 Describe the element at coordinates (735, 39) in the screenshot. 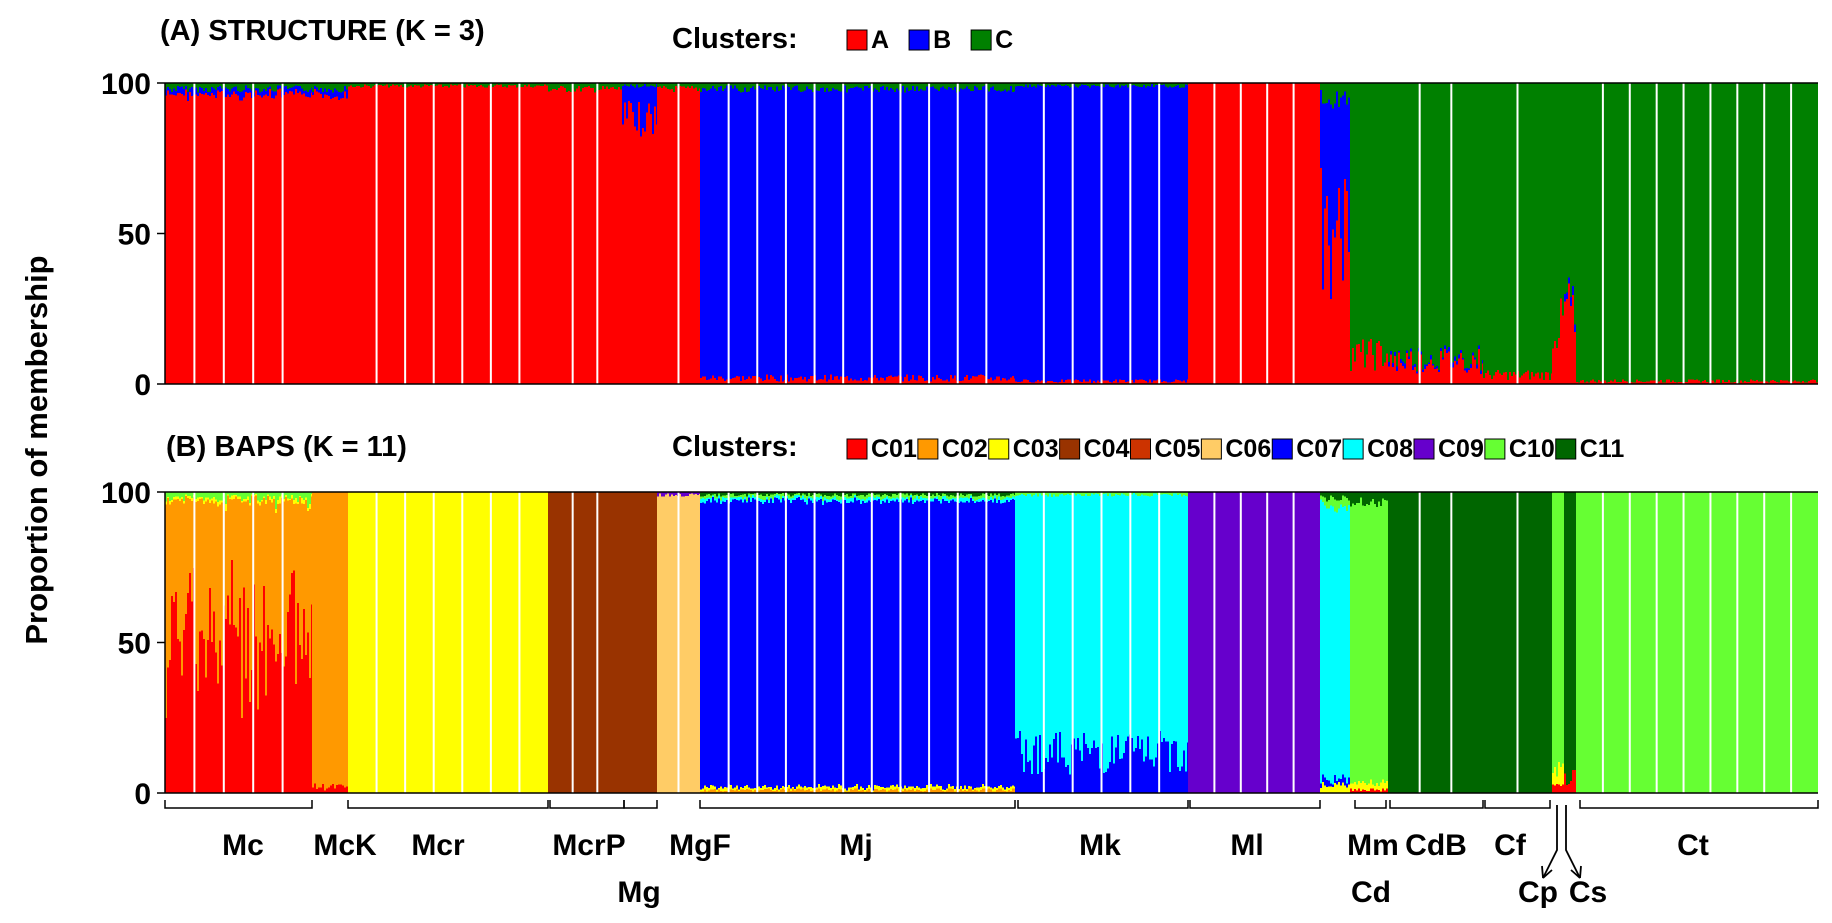

I see `panel-a-legend-title: Clusters:` at that location.